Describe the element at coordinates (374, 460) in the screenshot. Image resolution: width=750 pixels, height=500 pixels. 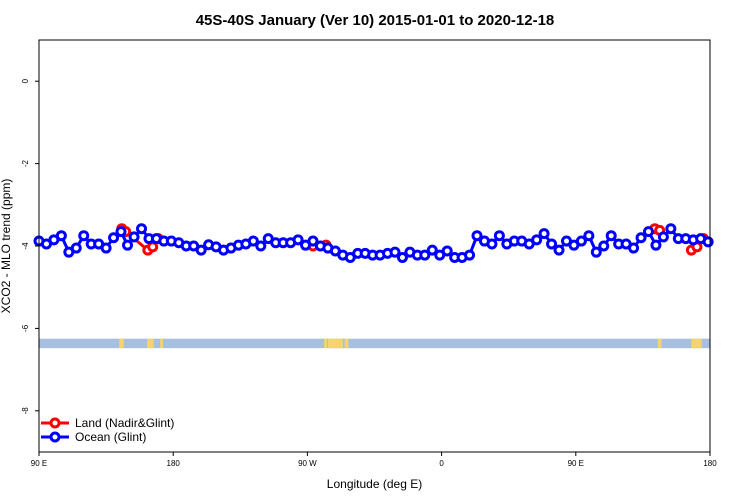
I see `x-axis: 90 E 180 90 W 0 90 E 180` at that location.